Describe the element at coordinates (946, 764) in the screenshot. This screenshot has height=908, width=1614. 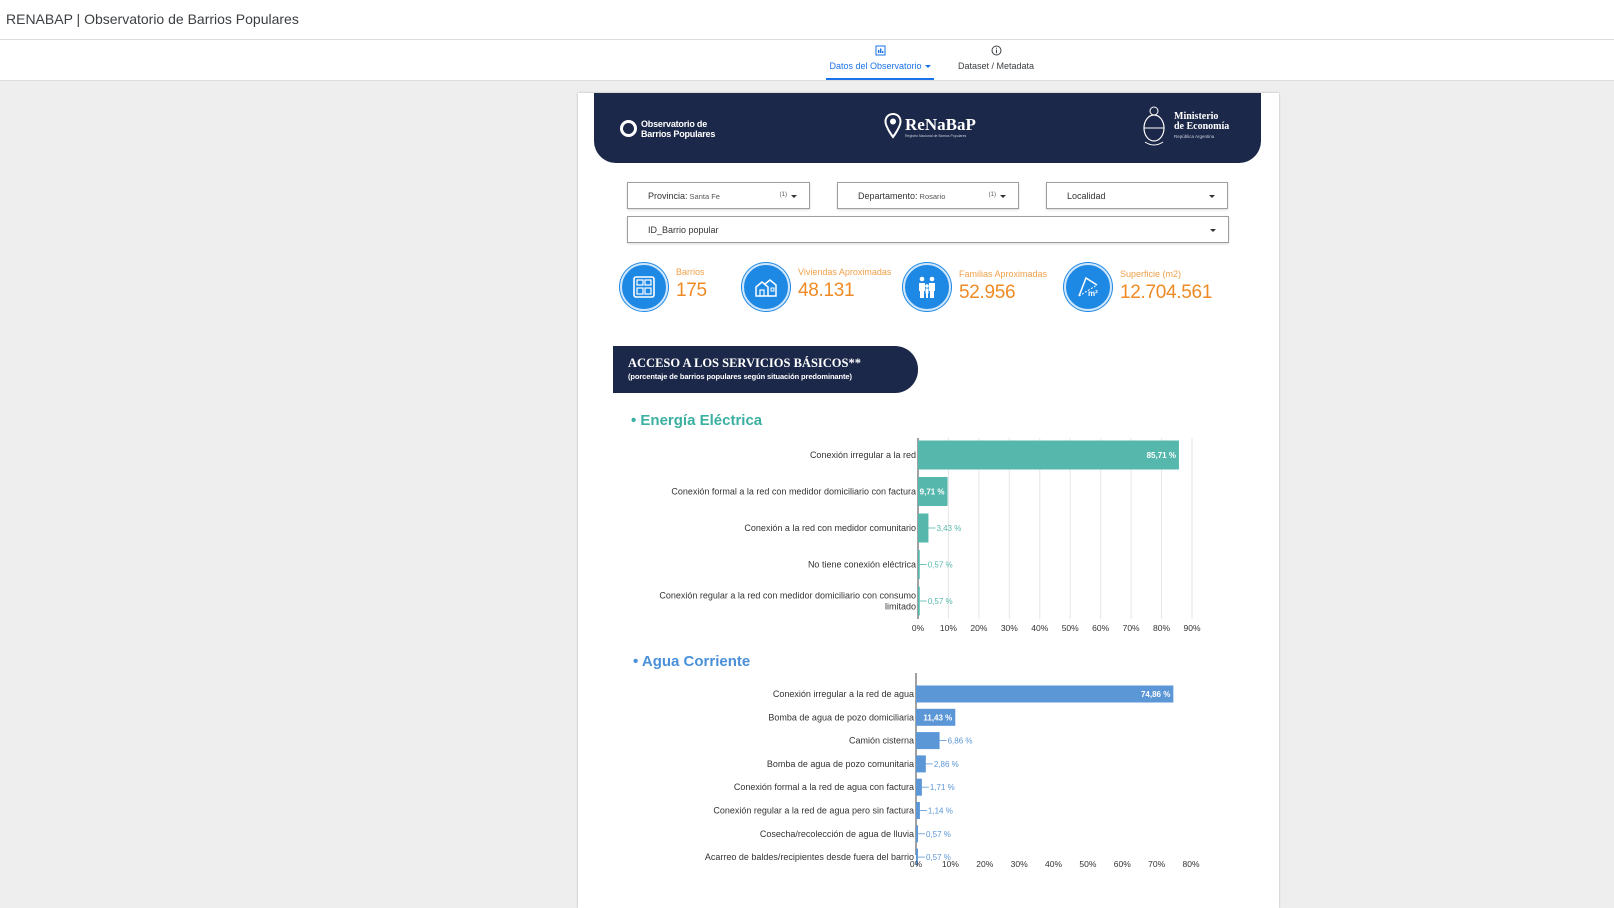
I see `data-label: 2,86 %` at that location.